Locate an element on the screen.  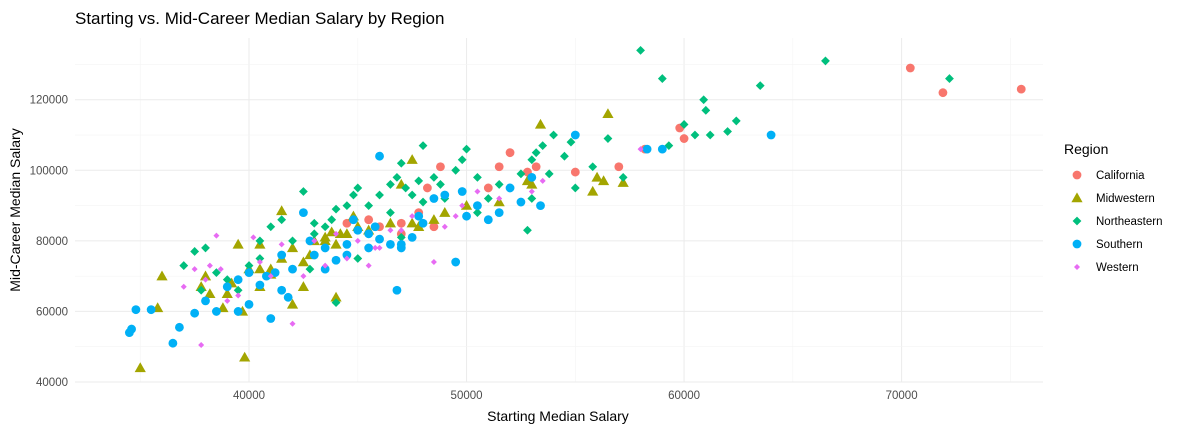
y-tick-label: 40000 is located at coordinates (52, 383).